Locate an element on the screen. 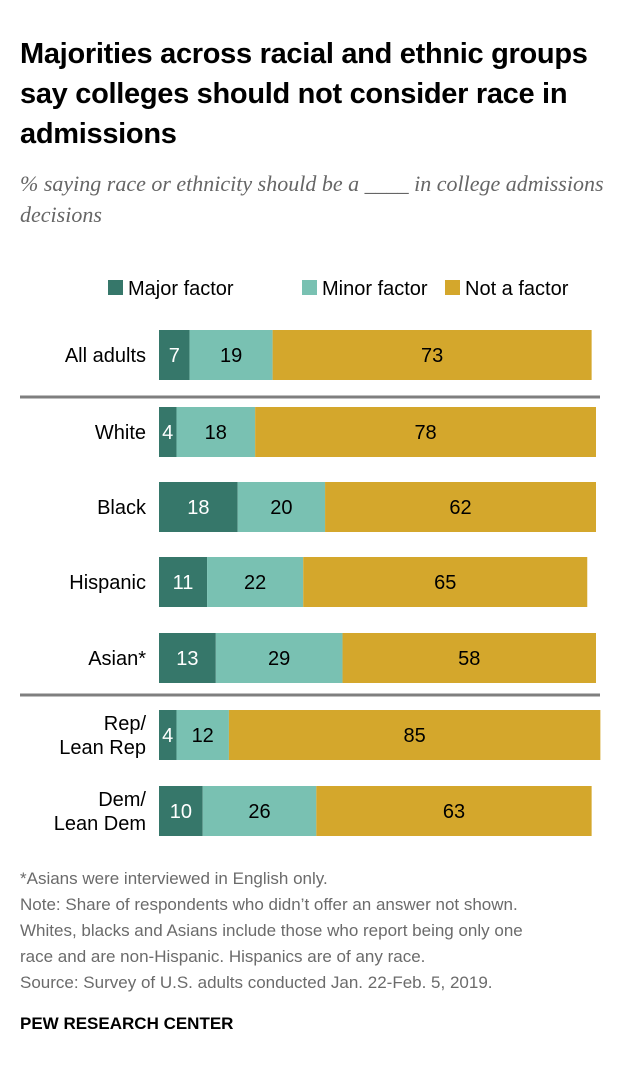 The height and width of the screenshot is (1081, 620). category-label: Black is located at coordinates (122, 508).